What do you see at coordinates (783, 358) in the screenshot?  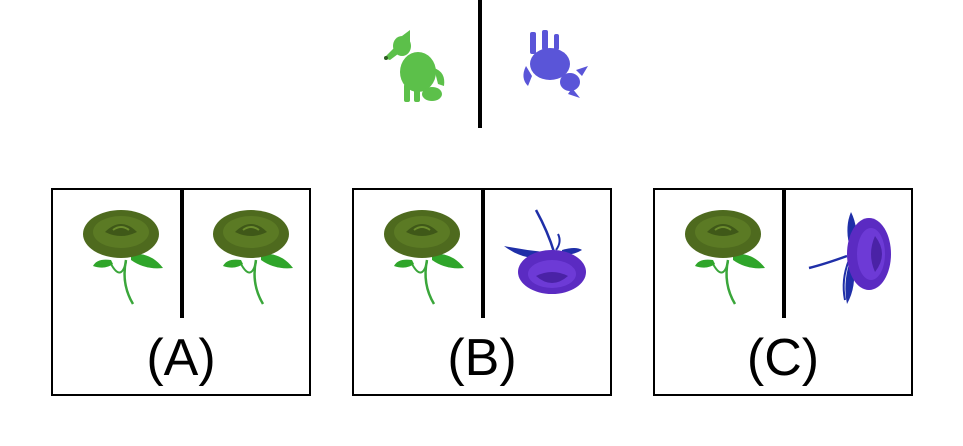 I see `option-label: (C)` at bounding box center [783, 358].